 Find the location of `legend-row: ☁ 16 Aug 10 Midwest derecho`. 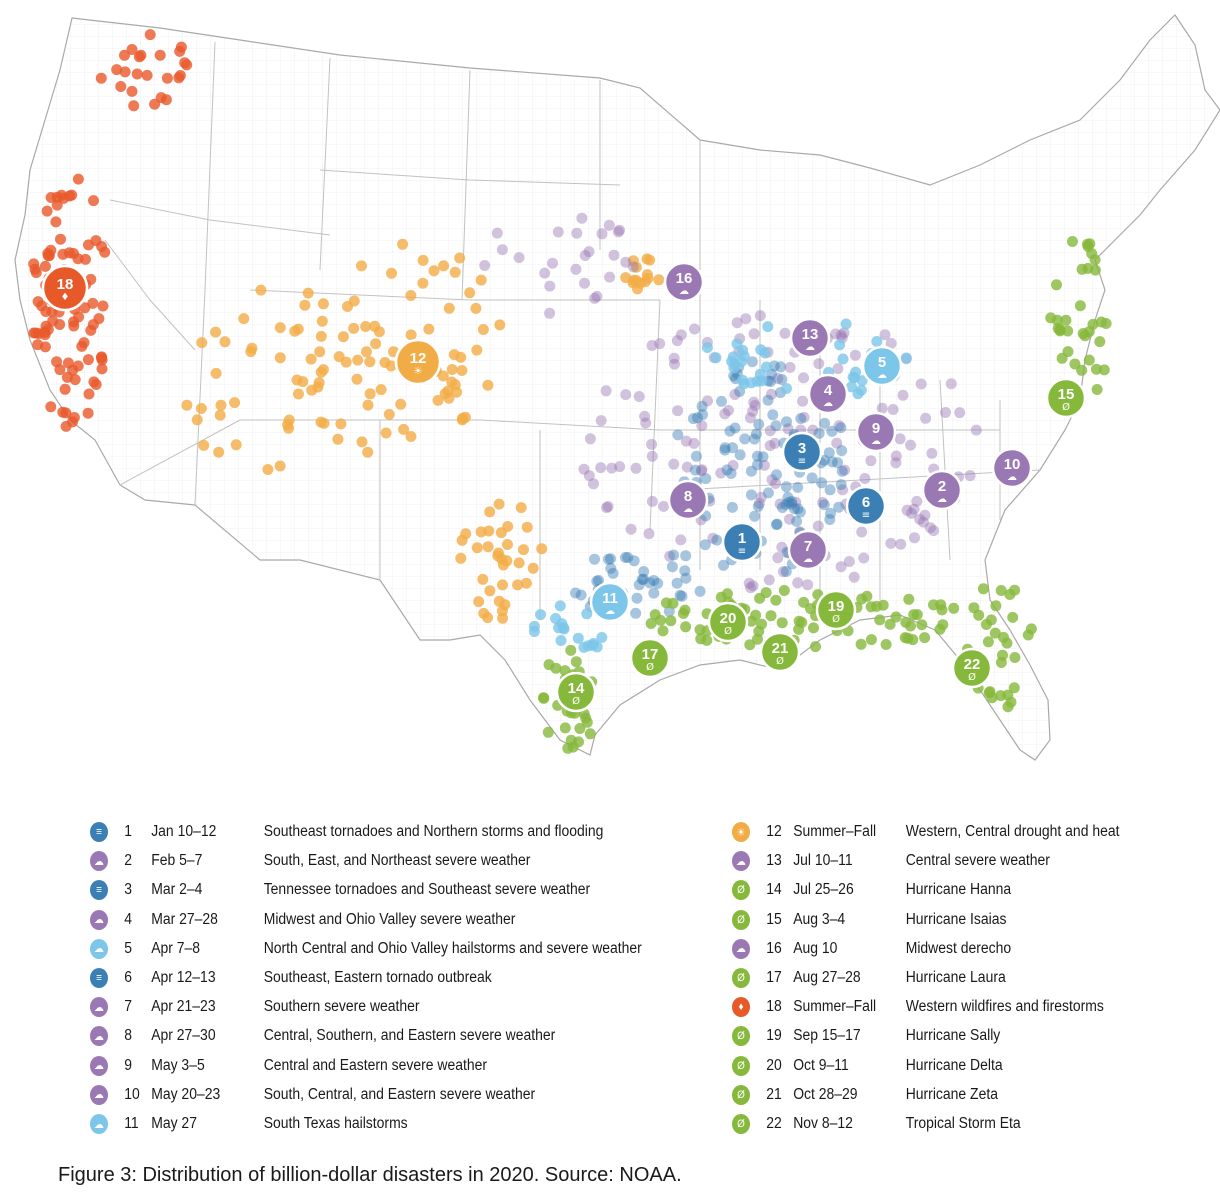

legend-row: ☁ 16 Aug 10 Midwest derecho is located at coordinates (871, 949).